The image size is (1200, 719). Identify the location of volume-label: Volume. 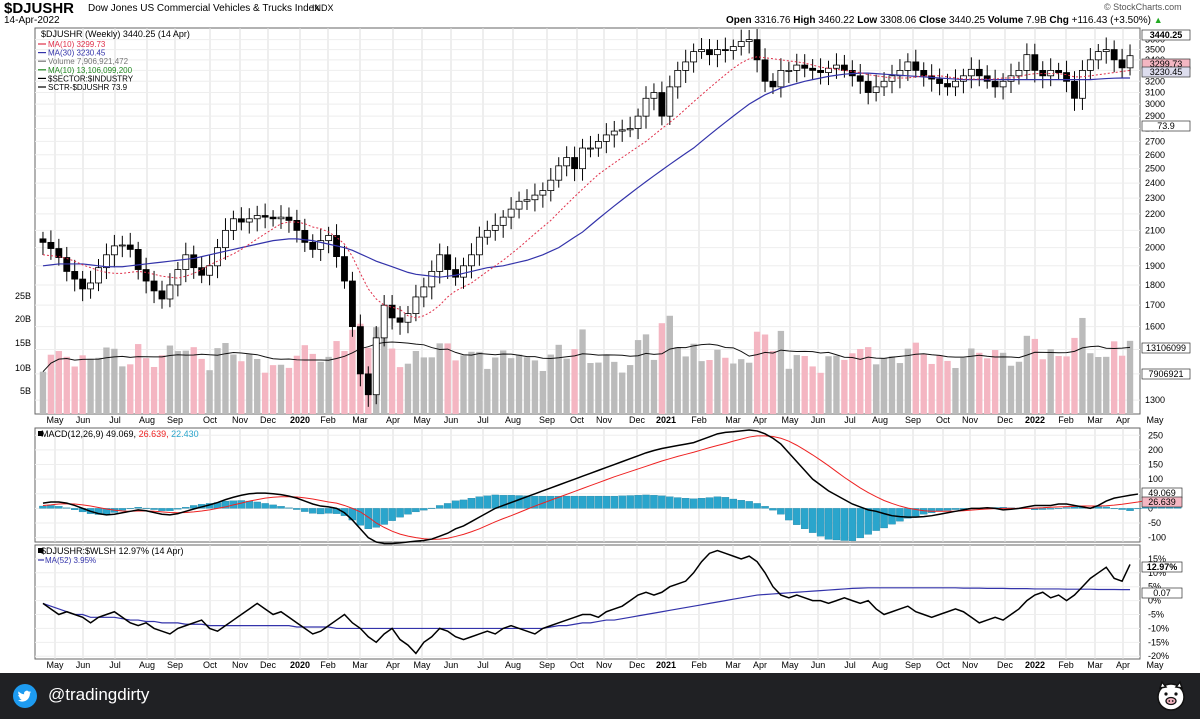
(1005, 20).